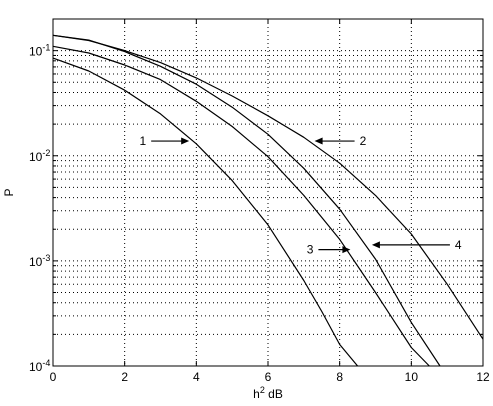 This screenshot has width=493, height=406. What do you see at coordinates (53, 377) in the screenshot?
I see `x-tick-label: 0` at bounding box center [53, 377].